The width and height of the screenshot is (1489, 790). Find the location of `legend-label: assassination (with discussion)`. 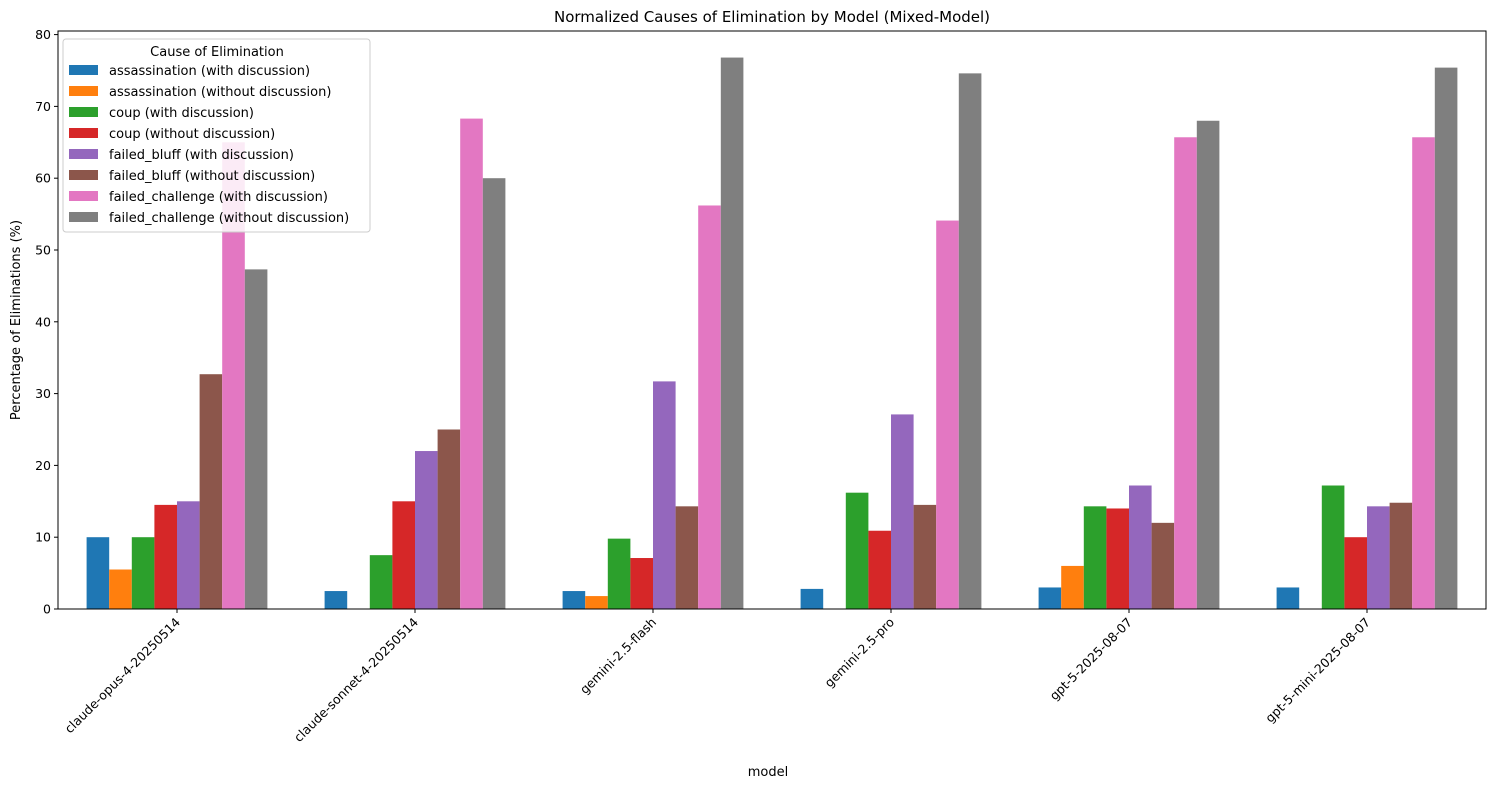

legend-label: assassination (with discussion) is located at coordinates (209, 71).